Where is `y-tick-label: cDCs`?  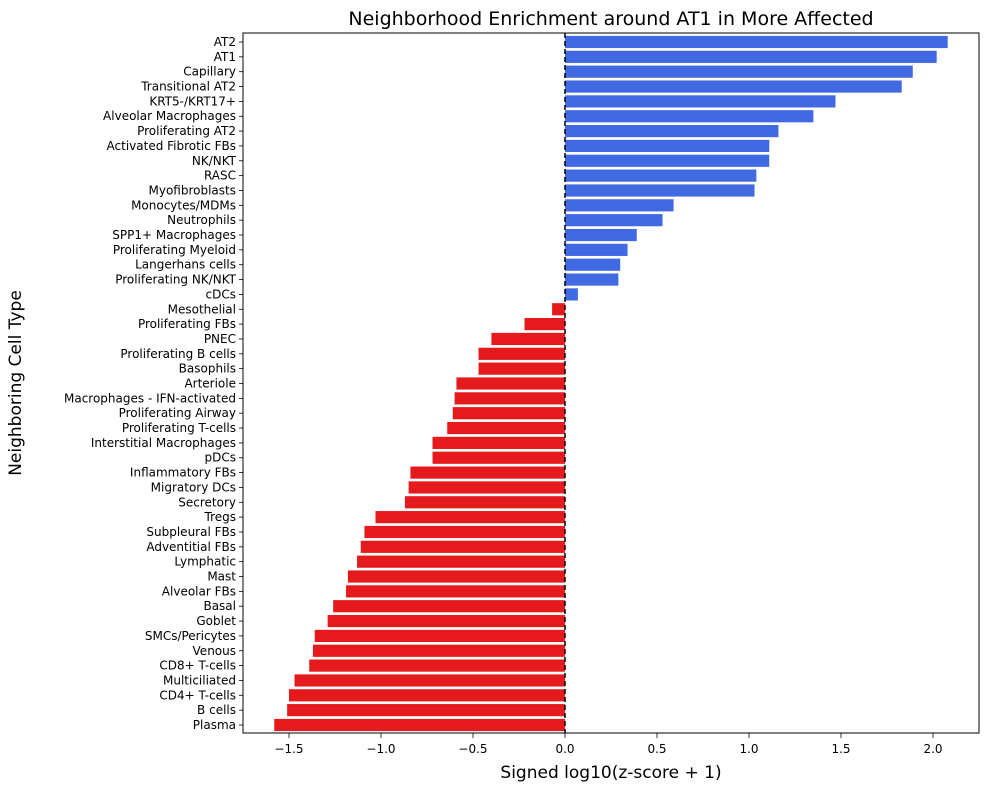 y-tick-label: cDCs is located at coordinates (221, 294).